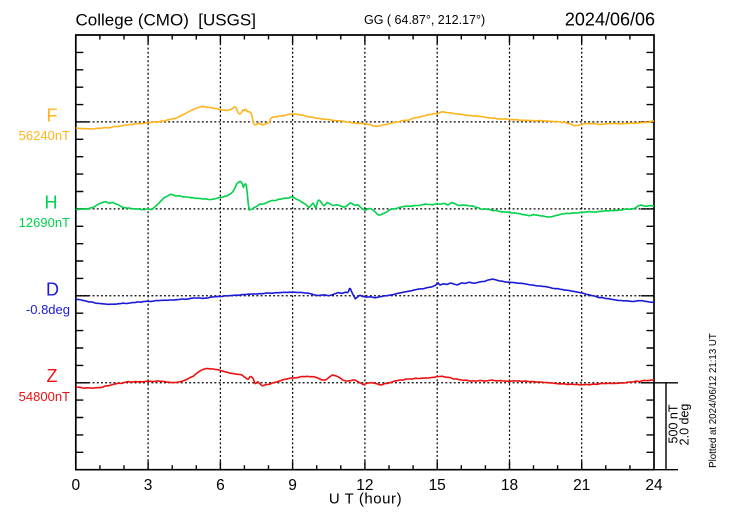  I want to click on svg-text: GG ( 64.87°, 212.17°), so click(424, 20).